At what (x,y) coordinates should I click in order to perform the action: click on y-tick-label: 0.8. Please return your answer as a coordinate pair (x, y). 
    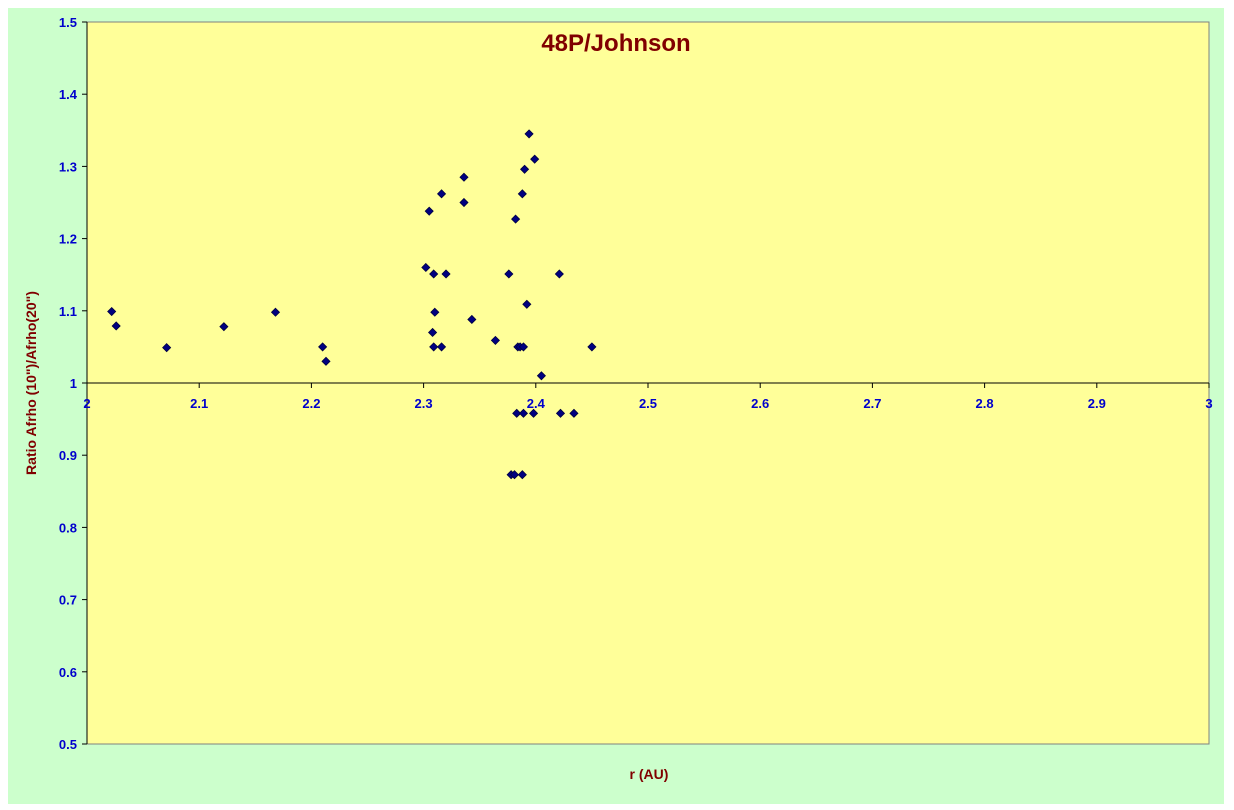
    Looking at the image, I should click on (68, 527).